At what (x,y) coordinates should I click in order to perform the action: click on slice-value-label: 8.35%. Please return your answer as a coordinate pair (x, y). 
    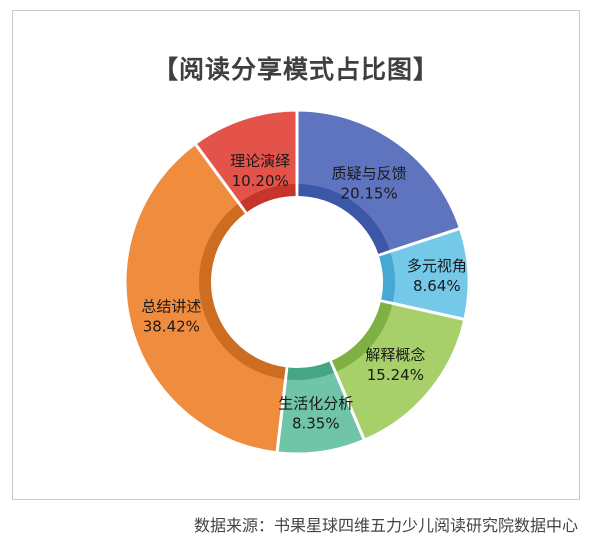
    Looking at the image, I should click on (316, 424).